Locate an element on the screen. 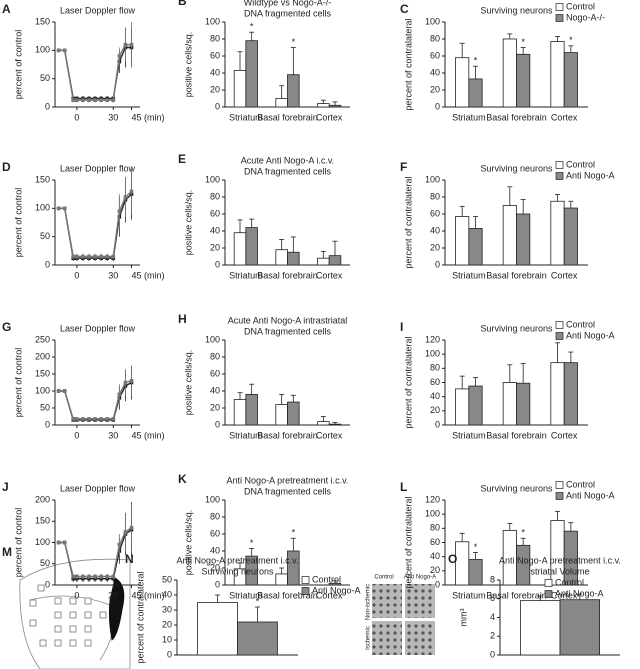 This screenshot has height=669, width=640. panel-label: F is located at coordinates (403, 167).